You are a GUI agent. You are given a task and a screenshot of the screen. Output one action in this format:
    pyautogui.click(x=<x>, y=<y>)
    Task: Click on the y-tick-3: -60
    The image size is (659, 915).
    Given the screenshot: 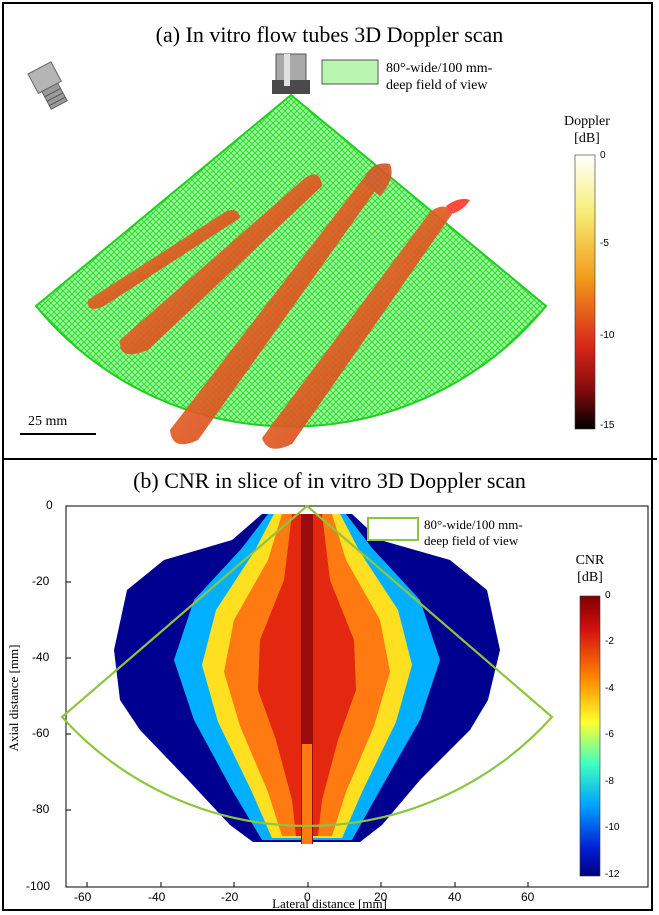 What is the action you would take?
    pyautogui.click(x=41, y=733)
    